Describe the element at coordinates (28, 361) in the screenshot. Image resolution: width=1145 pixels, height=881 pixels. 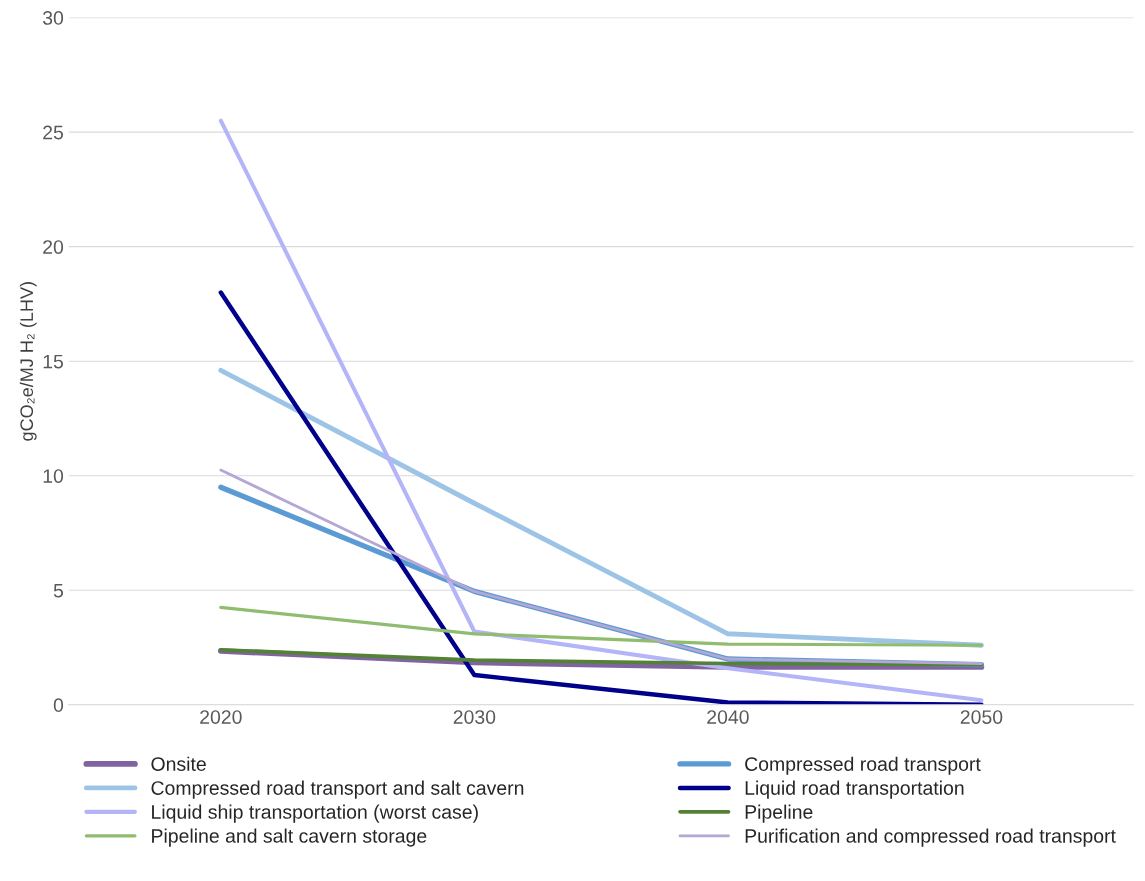
I see `y-axis-title: gCO₂e/MJ H₂ (LHV)` at that location.